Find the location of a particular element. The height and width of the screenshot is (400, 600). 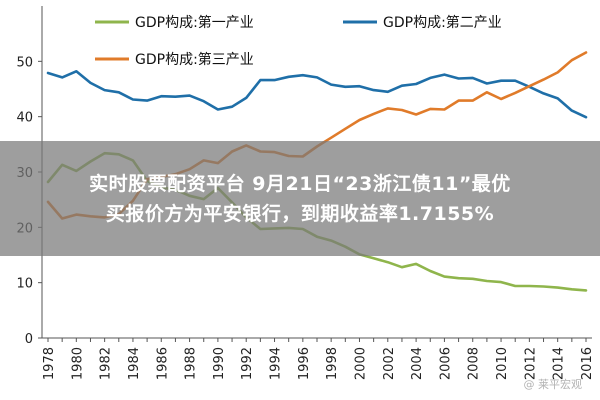

x-tick-label: 1994 is located at coordinates (276, 363).